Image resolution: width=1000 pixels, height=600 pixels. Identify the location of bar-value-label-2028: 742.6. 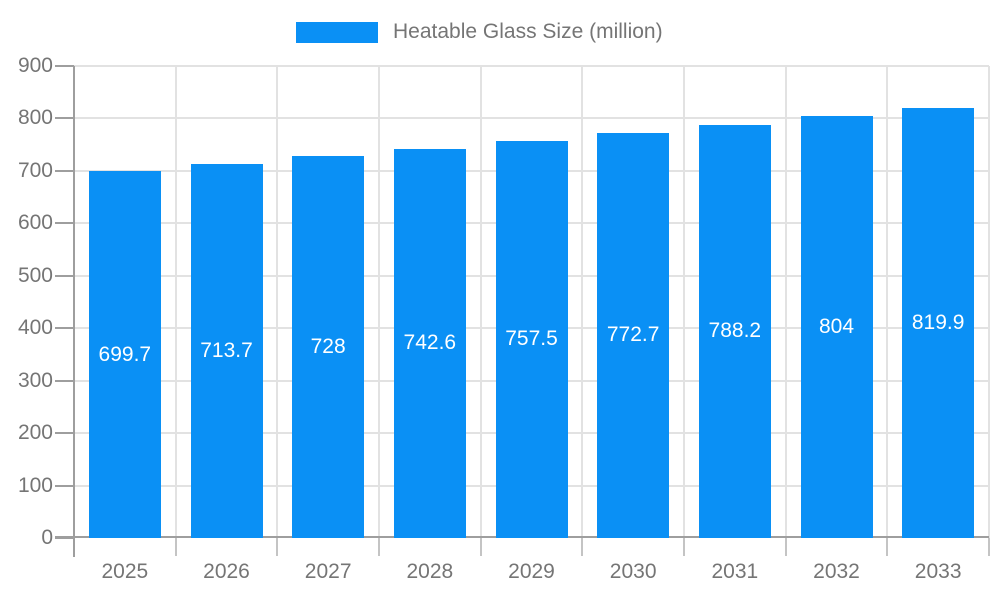
(430, 343).